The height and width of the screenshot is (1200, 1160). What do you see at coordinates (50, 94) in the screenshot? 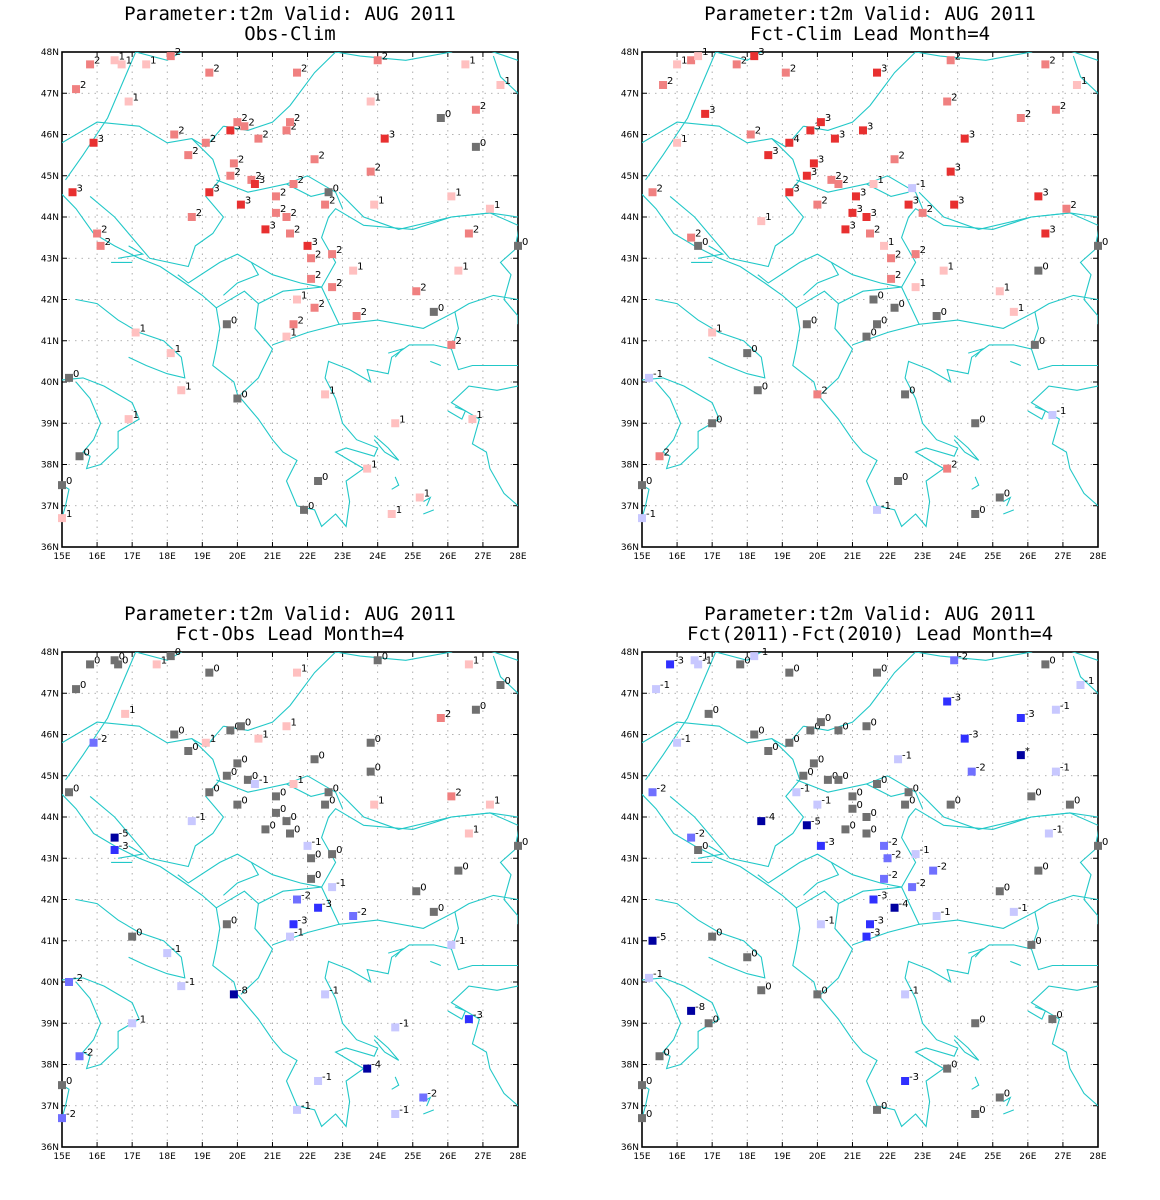
I see `y-tick-label: 47N` at bounding box center [50, 94].